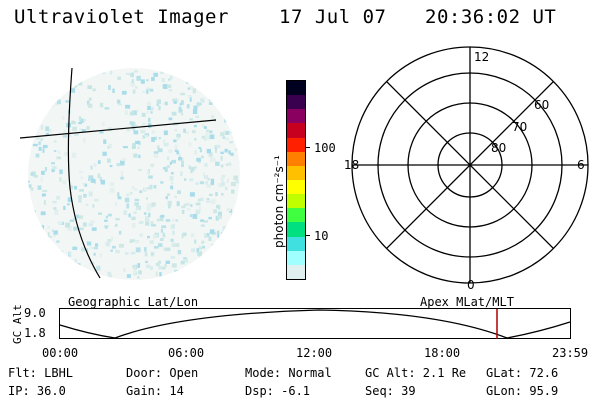  I want to click on altitude-axis-label: GC Alt, so click(17, 324).